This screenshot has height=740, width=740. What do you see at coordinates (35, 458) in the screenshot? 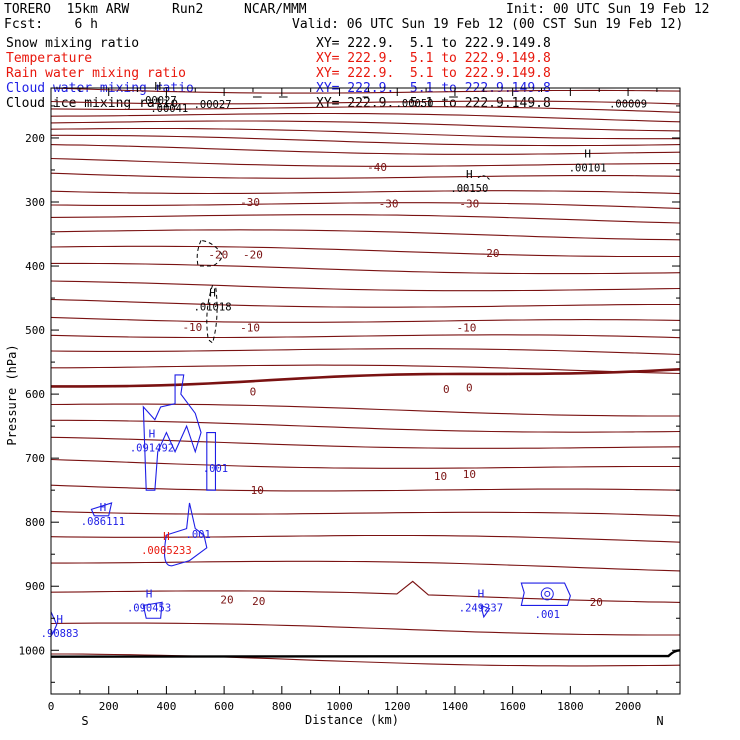
I see `y-tick-label: 700` at bounding box center [35, 458].